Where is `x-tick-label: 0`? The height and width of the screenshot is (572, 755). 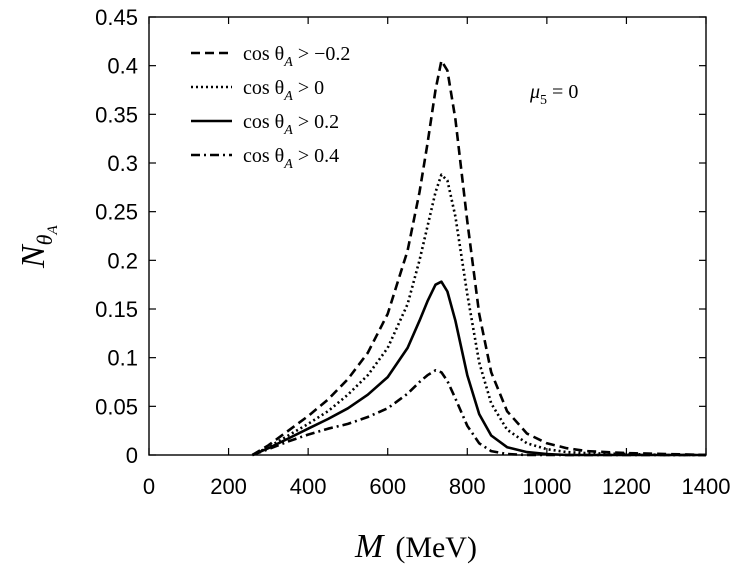
x-tick-label: 0 is located at coordinates (149, 486).